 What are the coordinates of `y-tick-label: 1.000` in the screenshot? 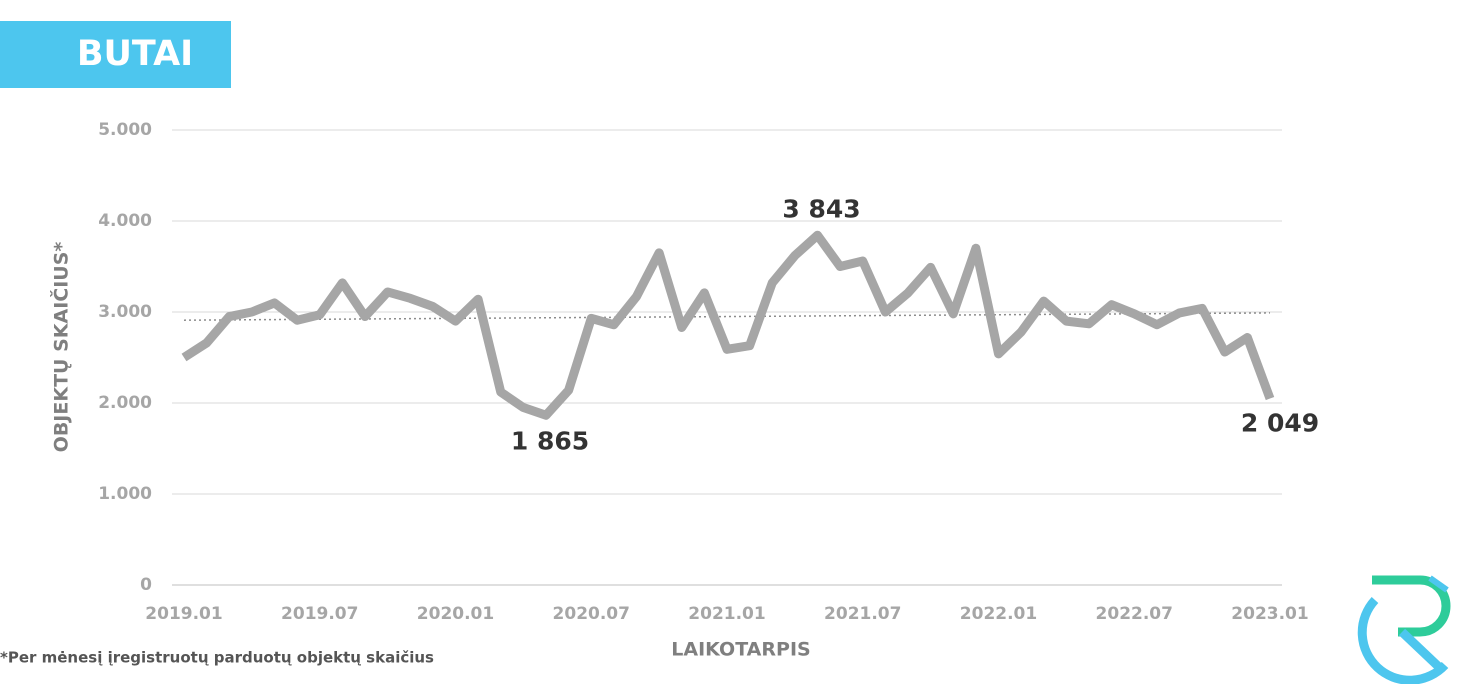 It's located at (125, 494).